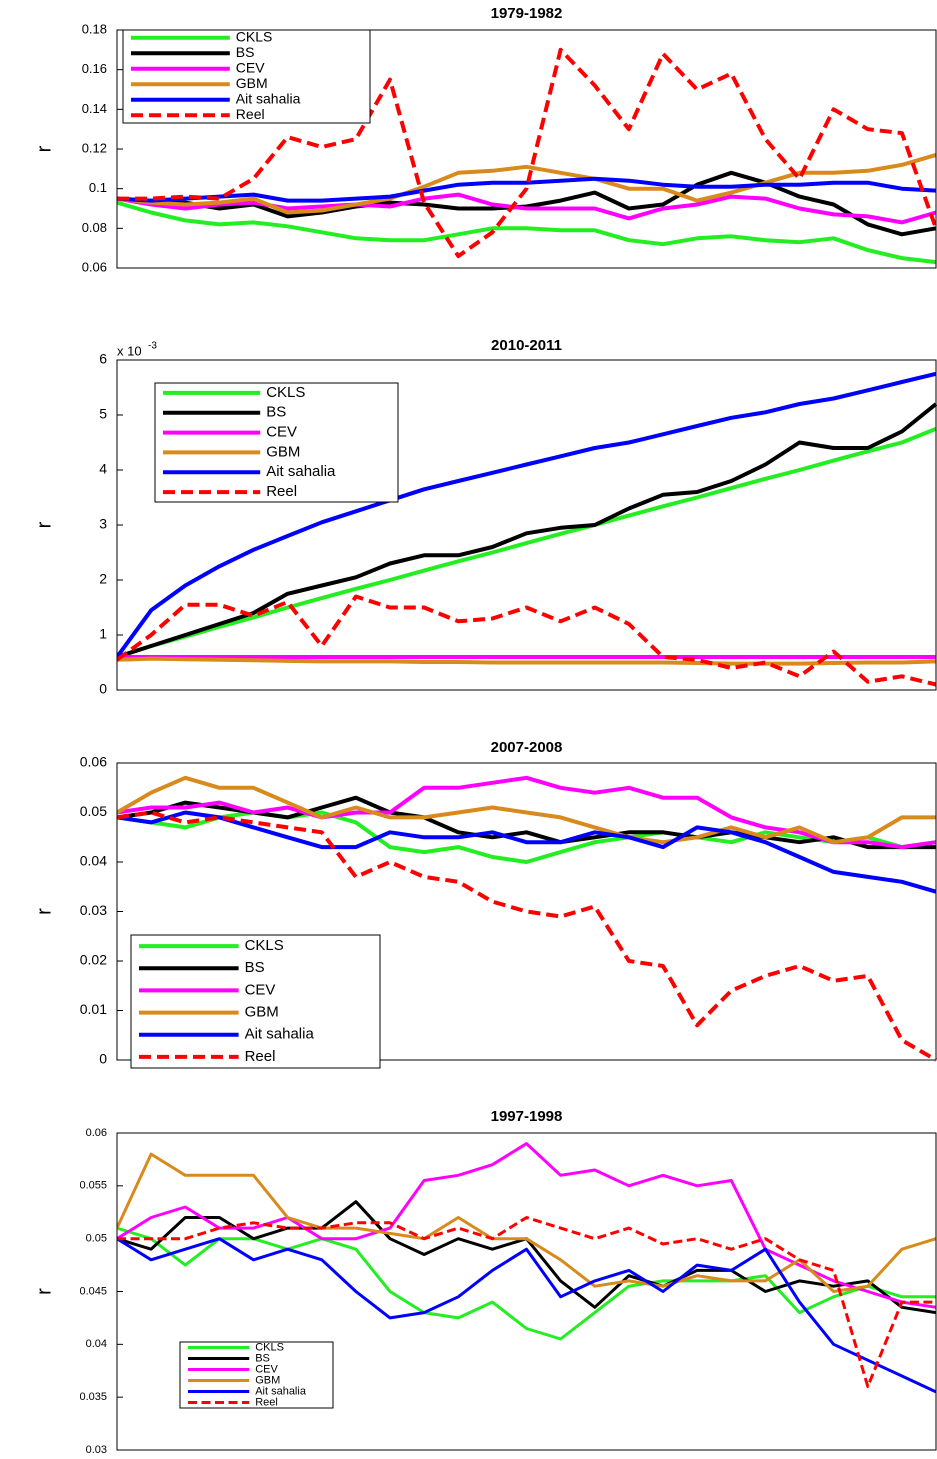 This screenshot has width=937, height=1459. I want to click on y-tick-label: 3, so click(103, 524).